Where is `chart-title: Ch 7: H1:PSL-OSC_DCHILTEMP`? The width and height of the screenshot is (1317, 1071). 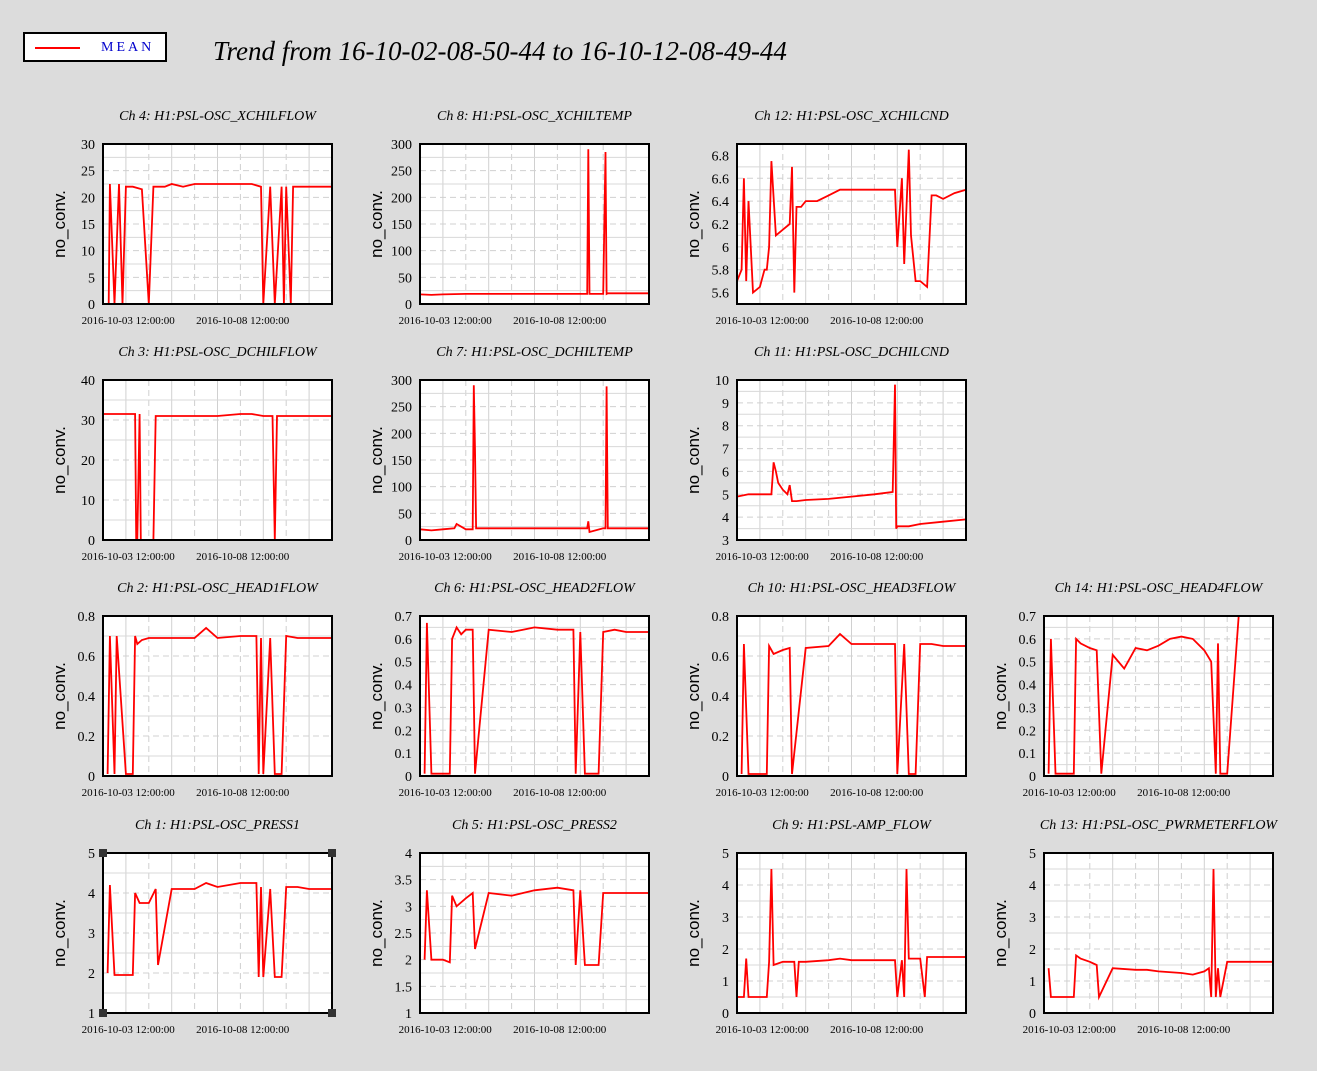 chart-title: Ch 7: H1:PSL-OSC_DCHILTEMP is located at coordinates (534, 352).